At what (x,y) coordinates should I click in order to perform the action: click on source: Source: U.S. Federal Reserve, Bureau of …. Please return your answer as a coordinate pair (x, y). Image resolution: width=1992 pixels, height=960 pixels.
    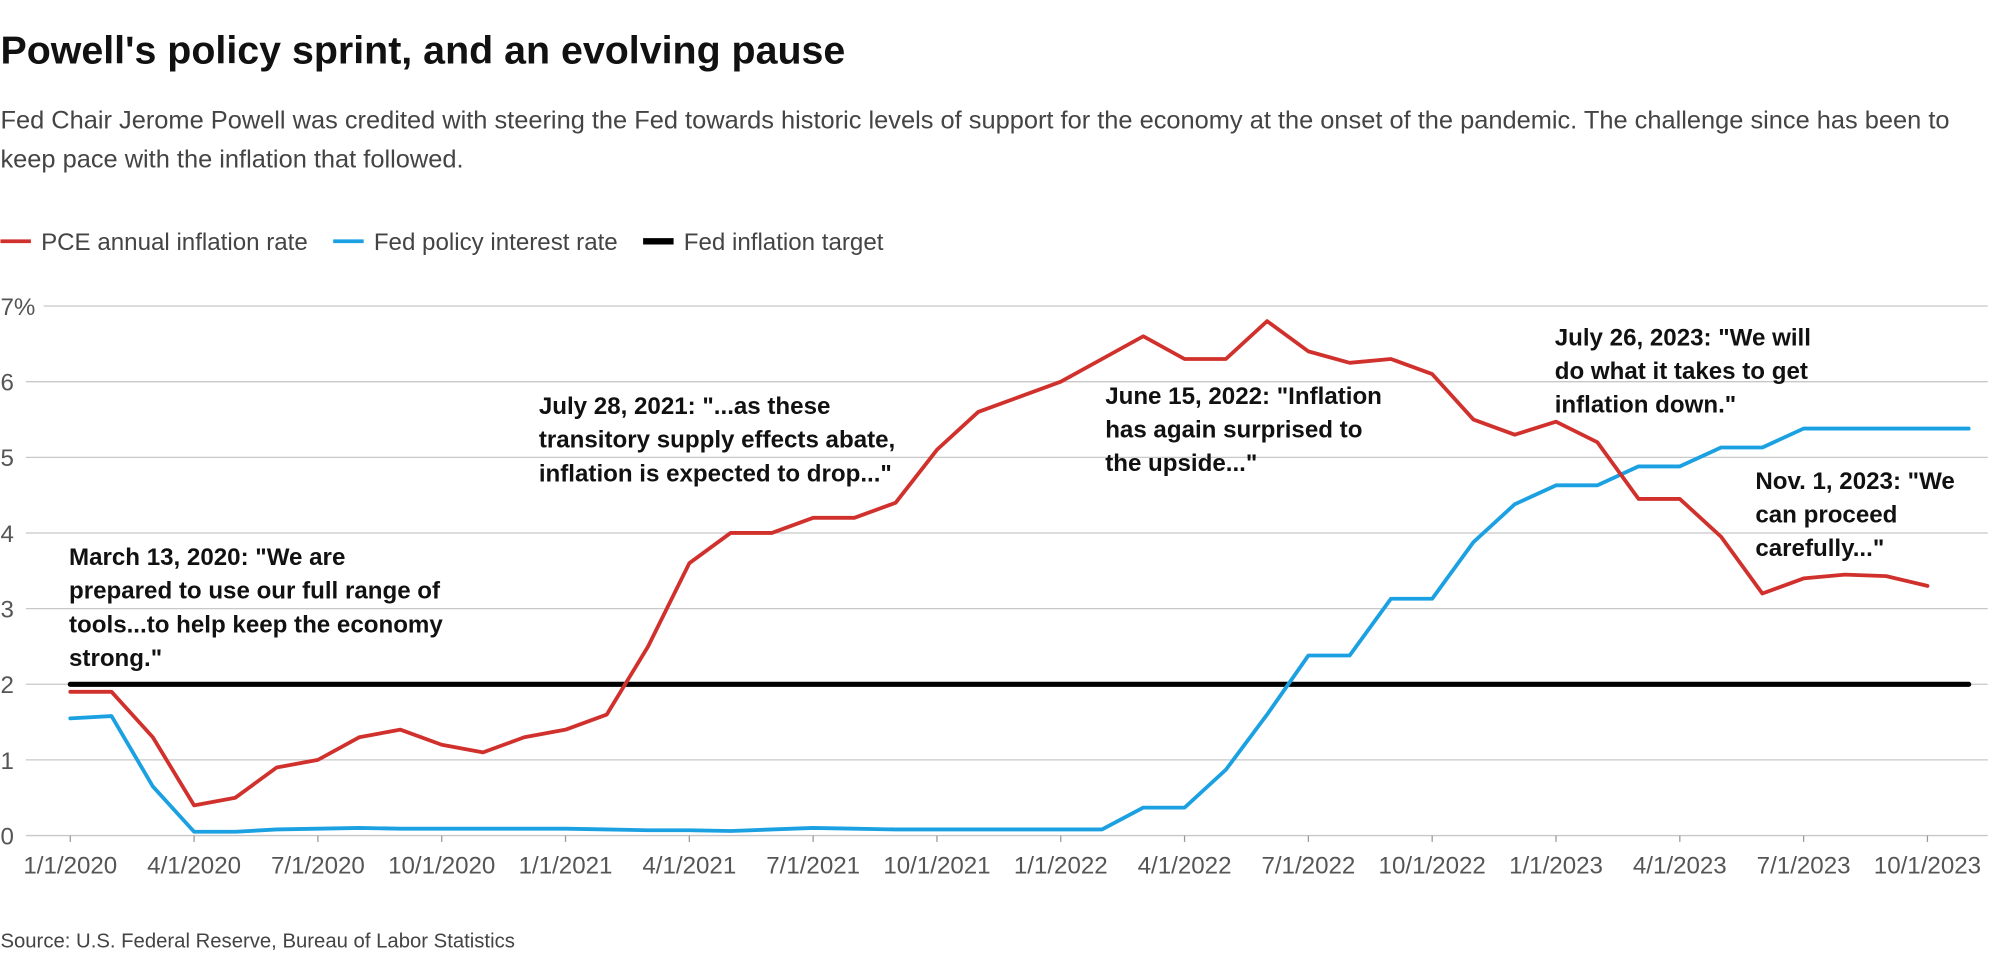
    Looking at the image, I should click on (257, 941).